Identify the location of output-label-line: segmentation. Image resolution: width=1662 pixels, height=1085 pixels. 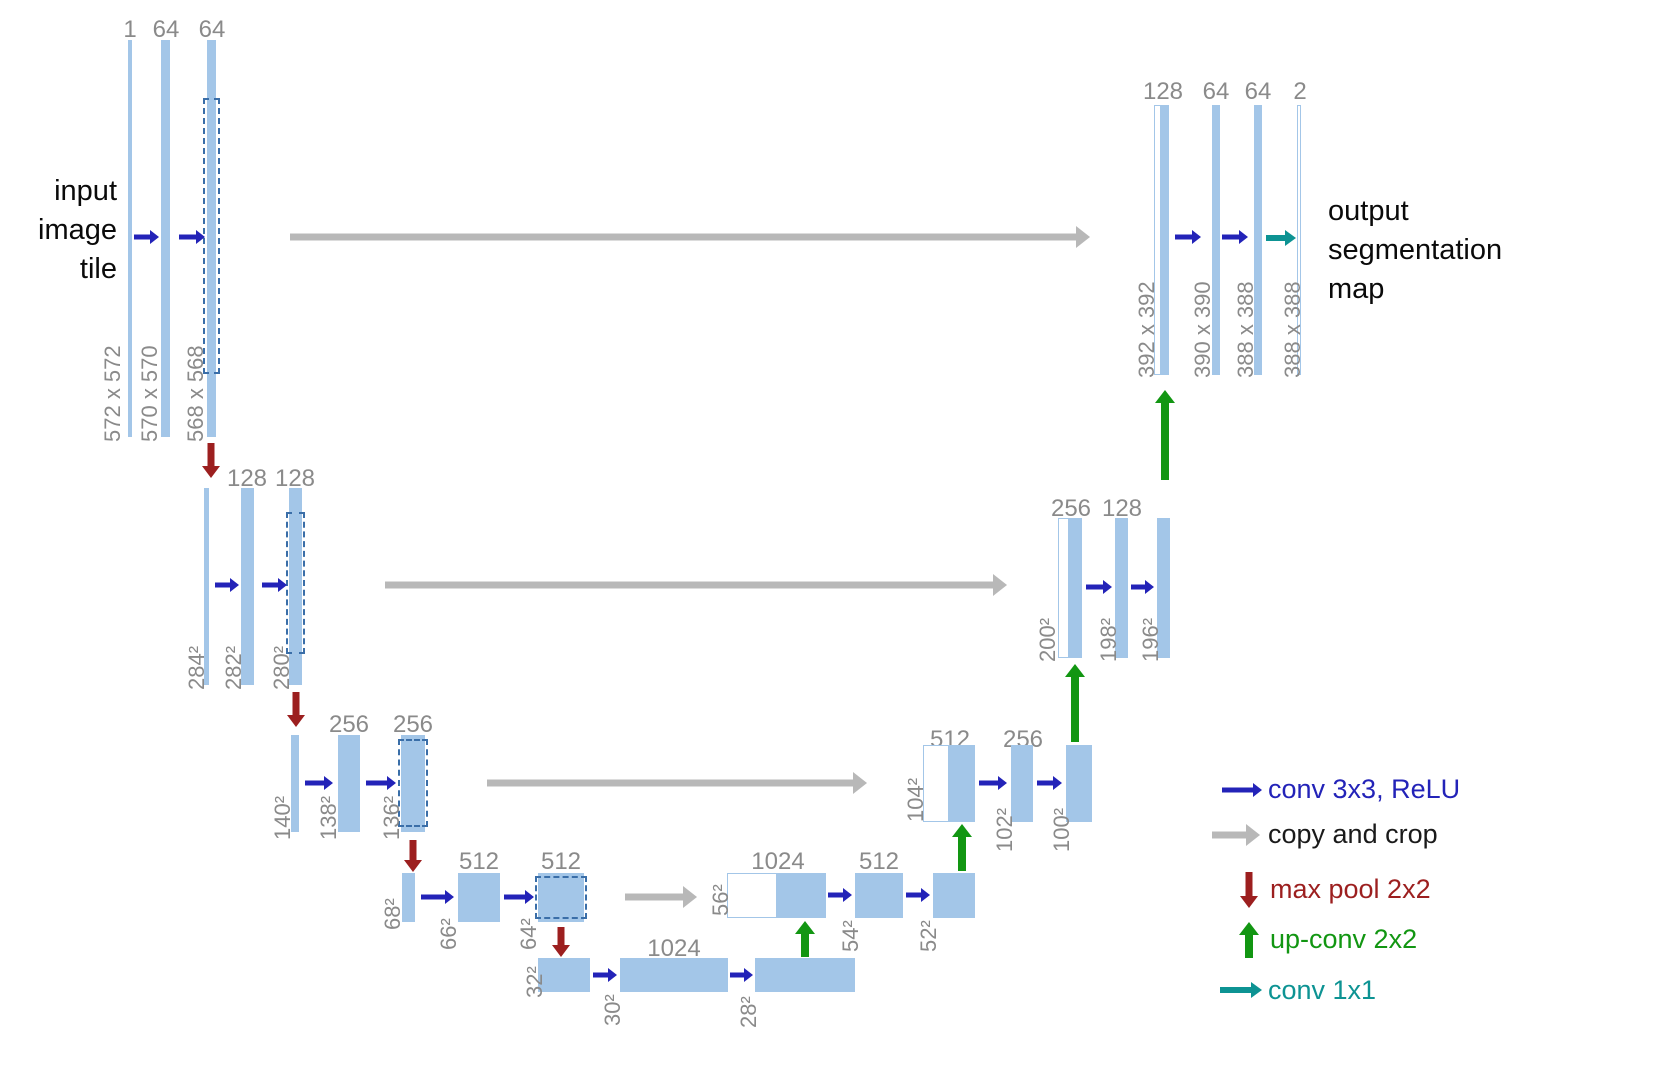
(1415, 250).